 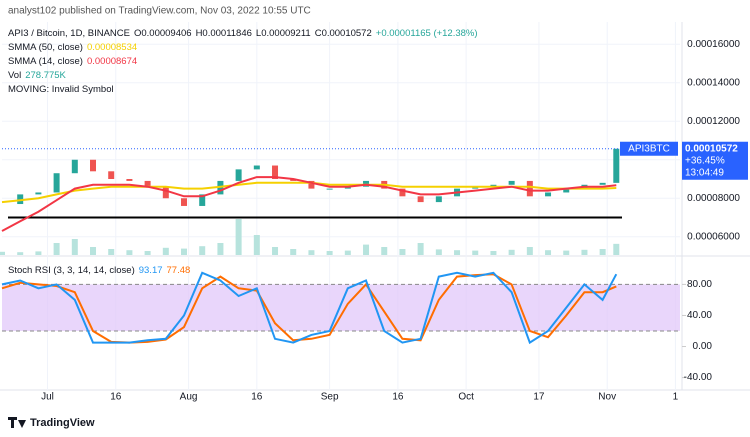 I want to click on legend-row: Vol 278.775K, so click(x=37, y=75).